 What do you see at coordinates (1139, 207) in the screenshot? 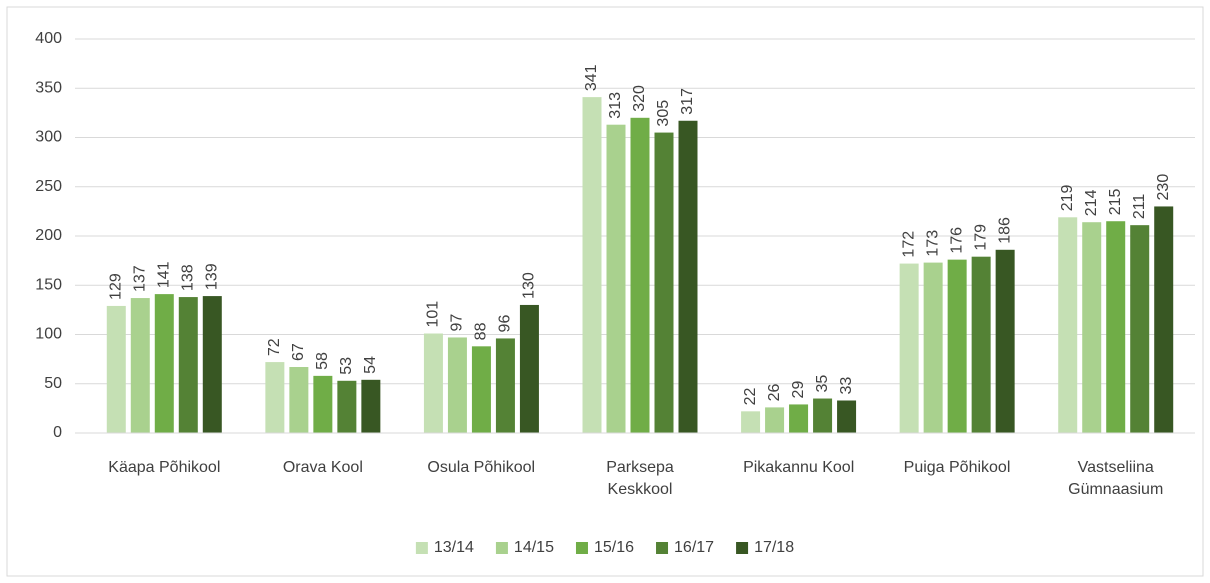
I see `value-label: 211` at bounding box center [1139, 207].